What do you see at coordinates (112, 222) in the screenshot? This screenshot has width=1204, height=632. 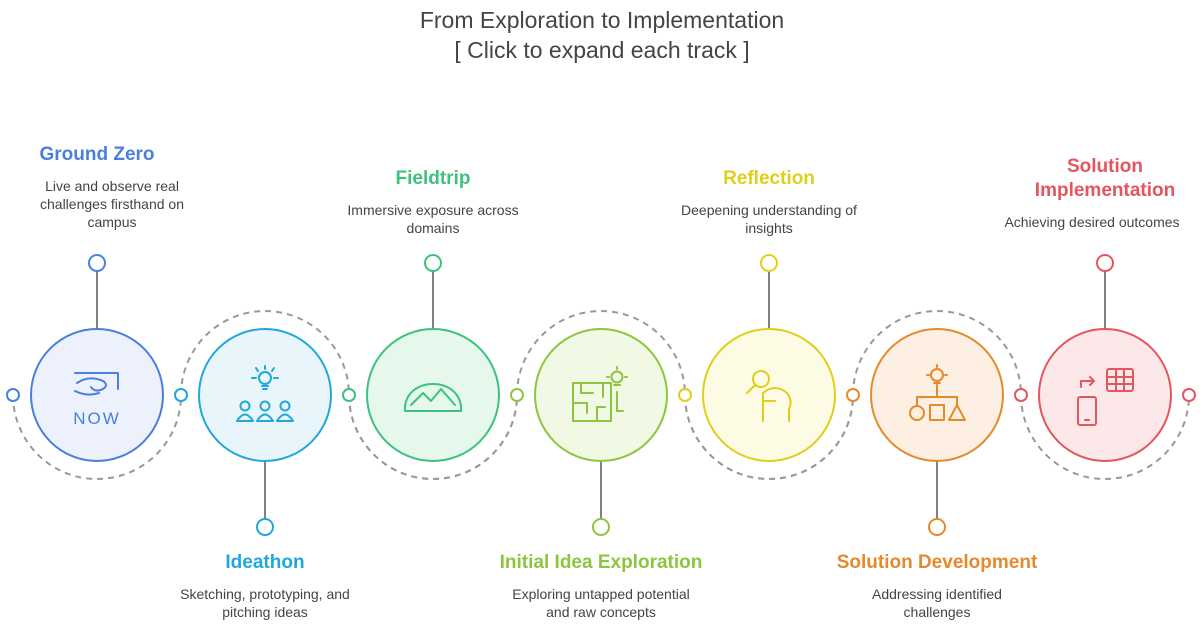 I see `step-description-line: campus` at bounding box center [112, 222].